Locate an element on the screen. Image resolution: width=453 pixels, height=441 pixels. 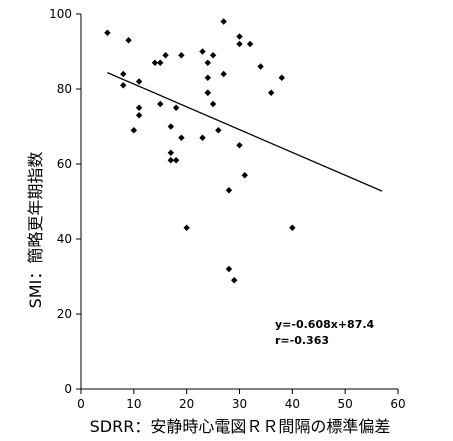
y-axis-title: SMI：簡略更年期指数 is located at coordinates (35, 230).